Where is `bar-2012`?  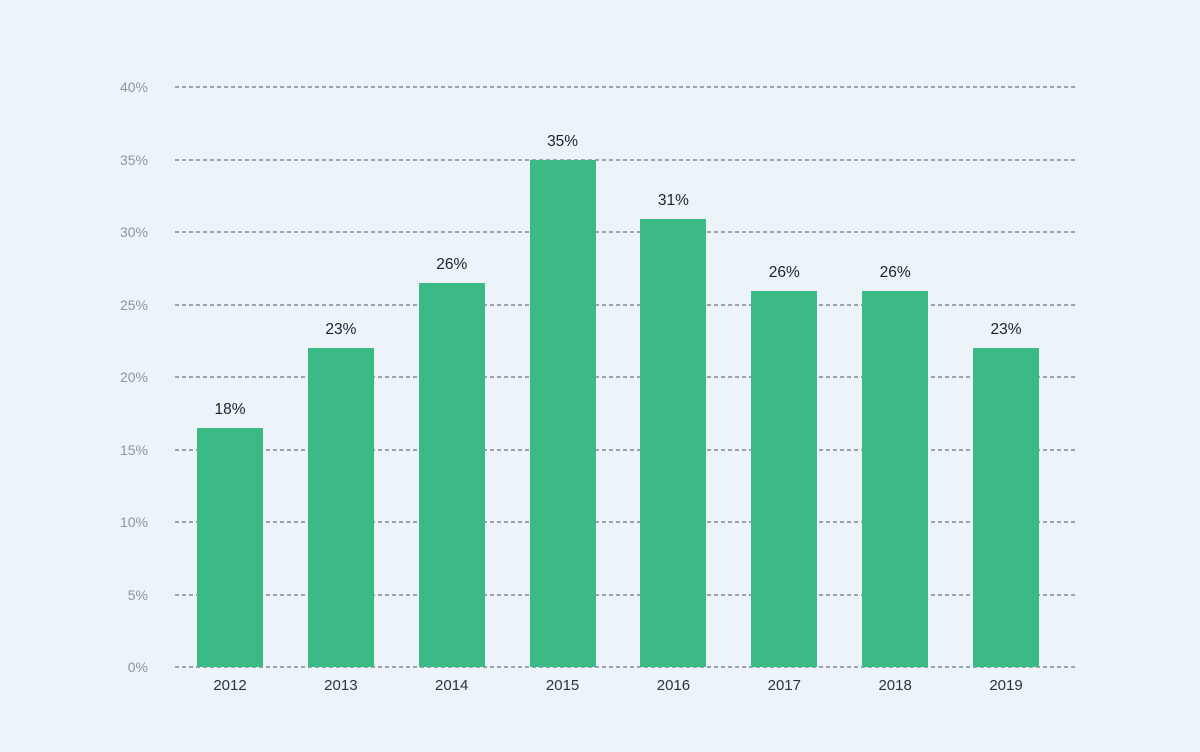 bar-2012 is located at coordinates (230, 547).